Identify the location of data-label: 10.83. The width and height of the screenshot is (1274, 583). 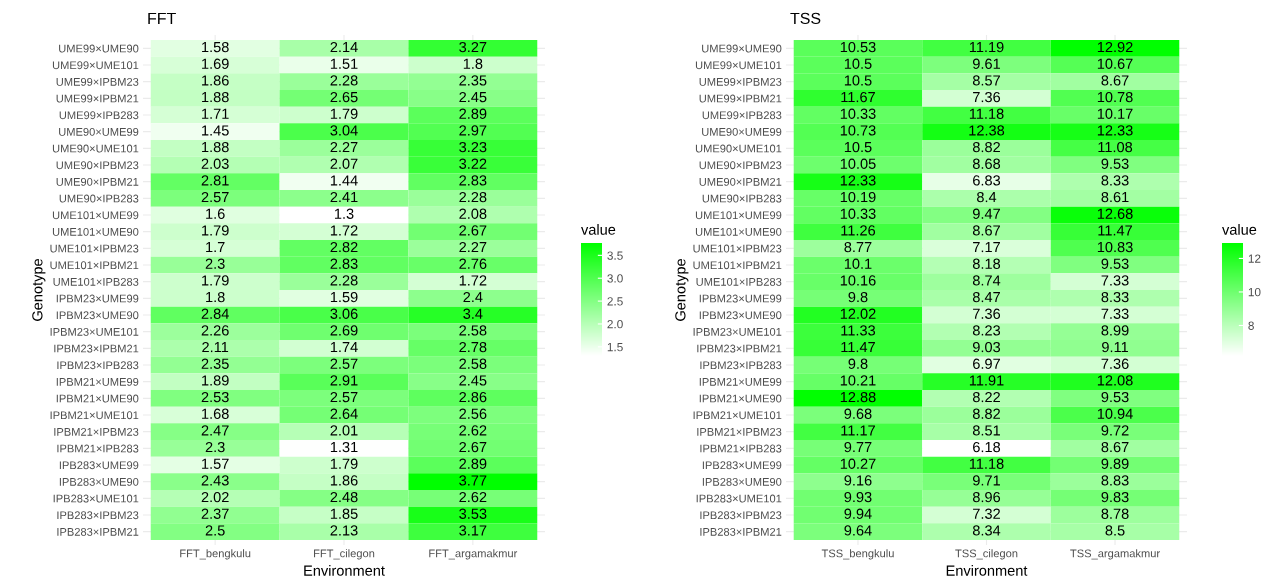
(1115, 247).